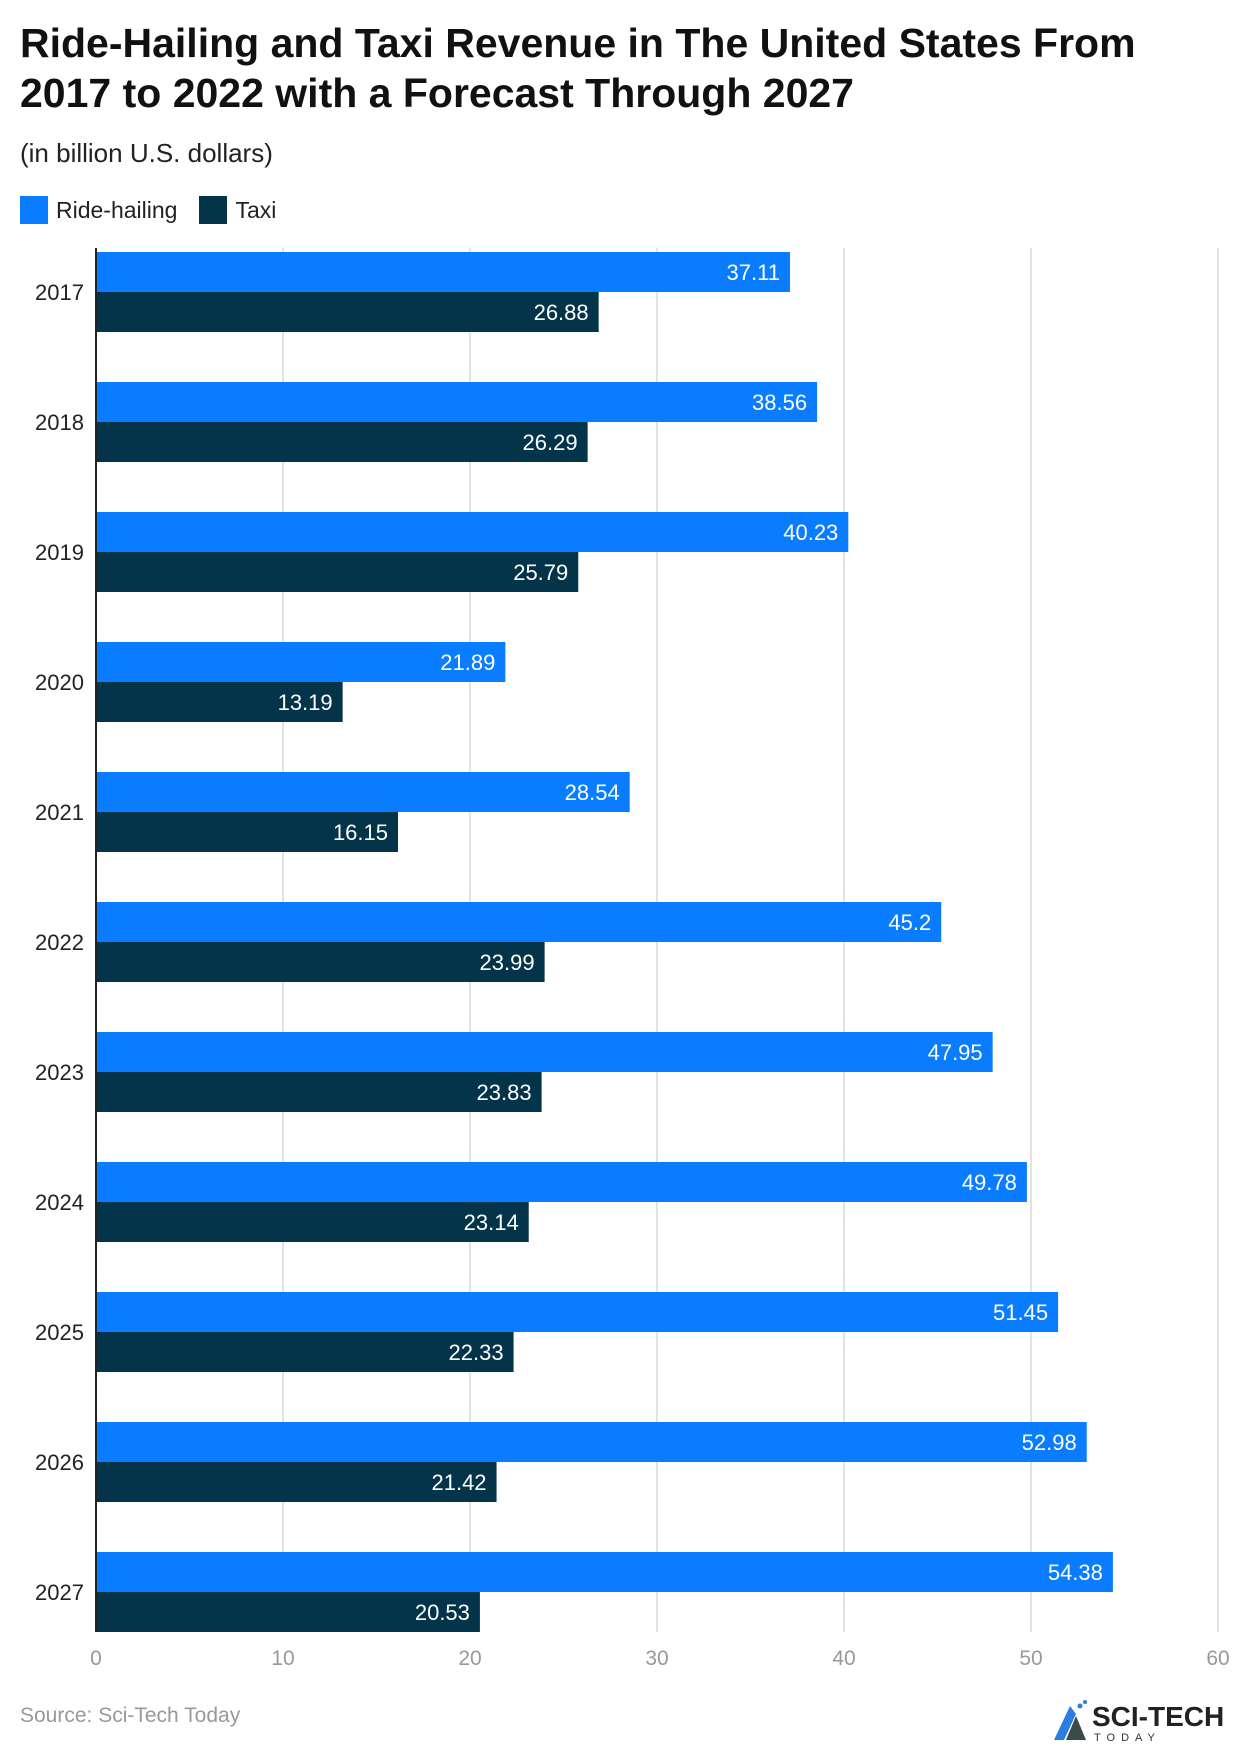 This screenshot has height=1756, width=1240. I want to click on data-label: 21.42, so click(458, 1482).